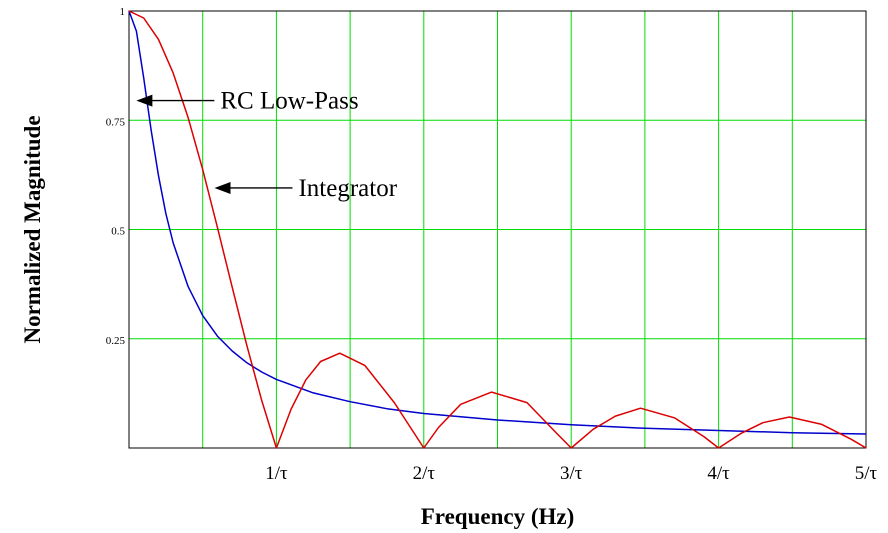  Describe the element at coordinates (116, 341) in the screenshot. I see `y-tick-label: 0.25` at that location.